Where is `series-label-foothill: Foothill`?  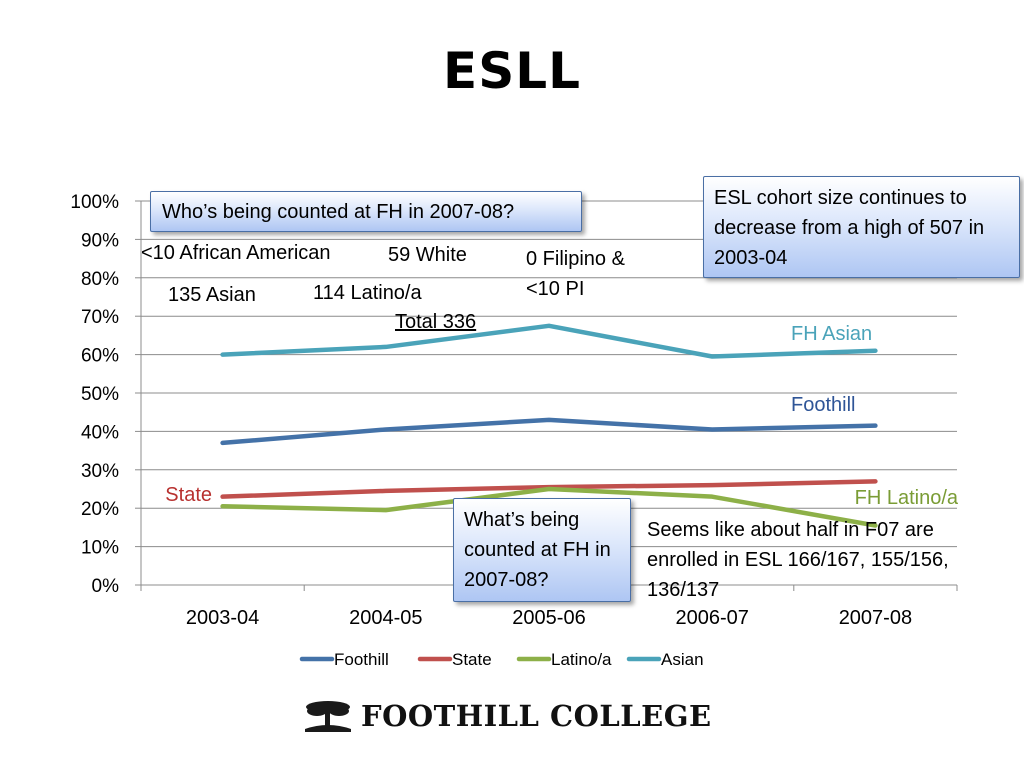
series-label-foothill: Foothill is located at coordinates (823, 405).